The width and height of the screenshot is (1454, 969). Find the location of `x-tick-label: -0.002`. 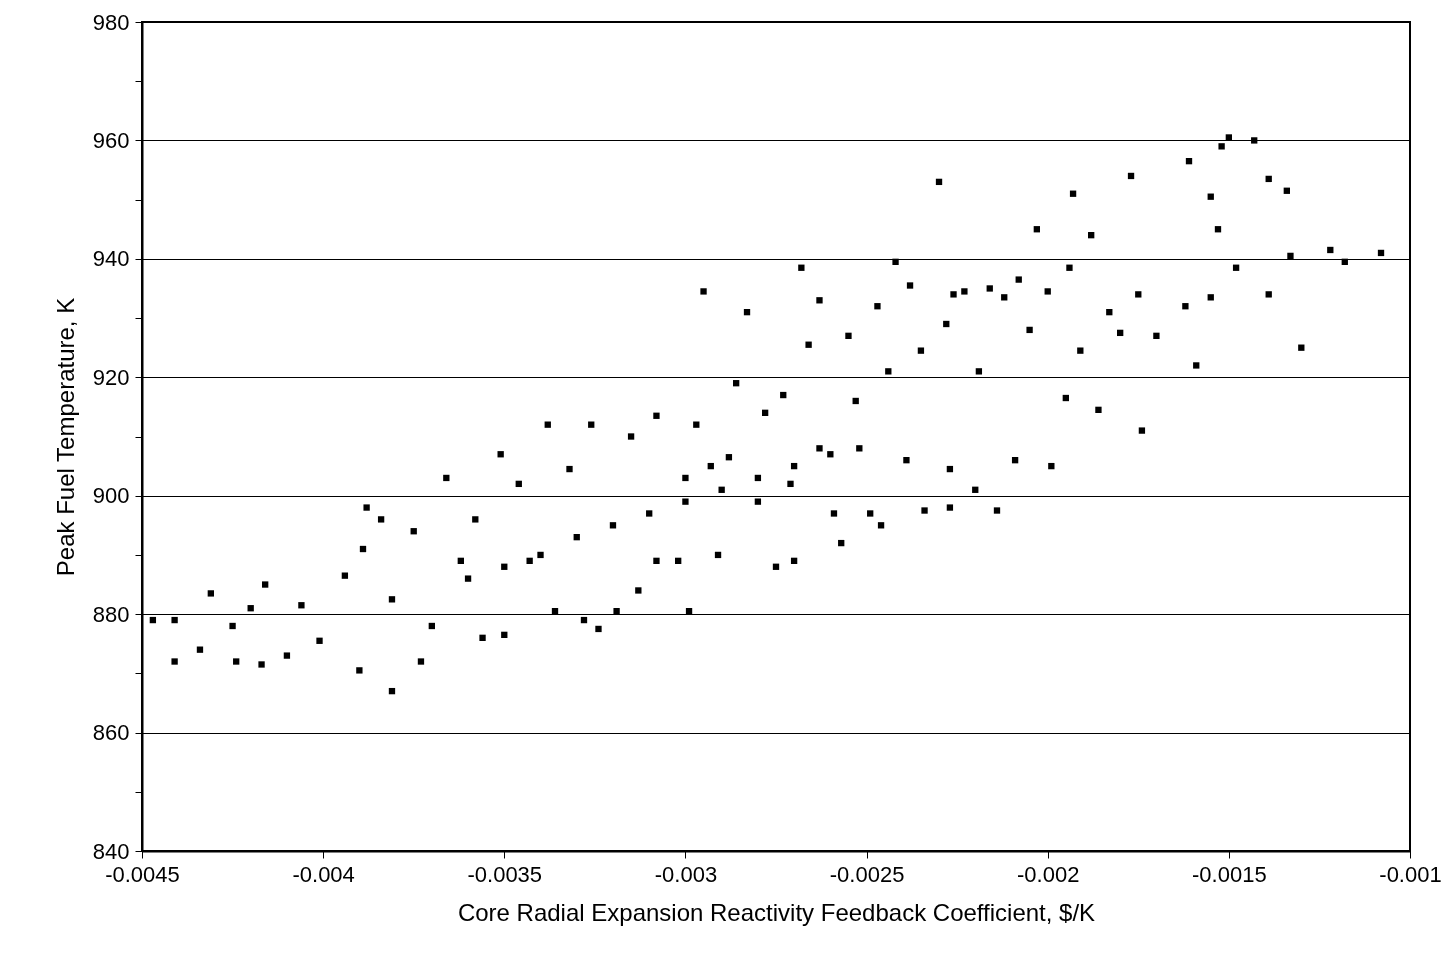

x-tick-label: -0.002 is located at coordinates (1048, 874).